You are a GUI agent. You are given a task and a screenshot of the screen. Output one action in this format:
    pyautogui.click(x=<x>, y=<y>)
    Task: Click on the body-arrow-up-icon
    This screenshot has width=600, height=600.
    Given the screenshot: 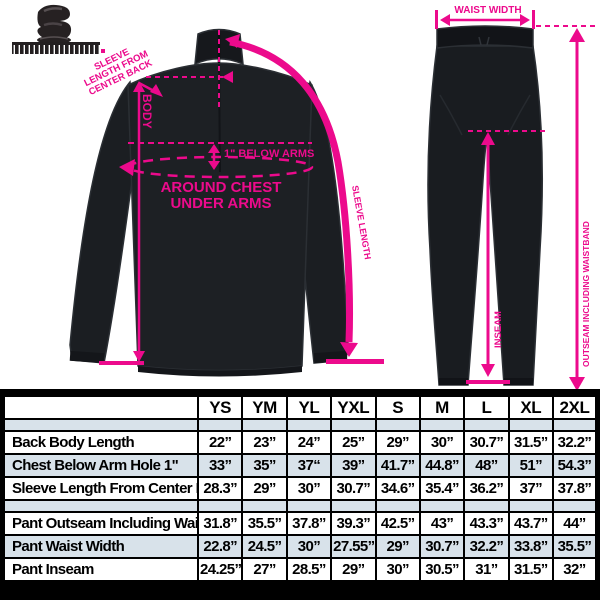 What is the action you would take?
    pyautogui.click(x=139, y=86)
    